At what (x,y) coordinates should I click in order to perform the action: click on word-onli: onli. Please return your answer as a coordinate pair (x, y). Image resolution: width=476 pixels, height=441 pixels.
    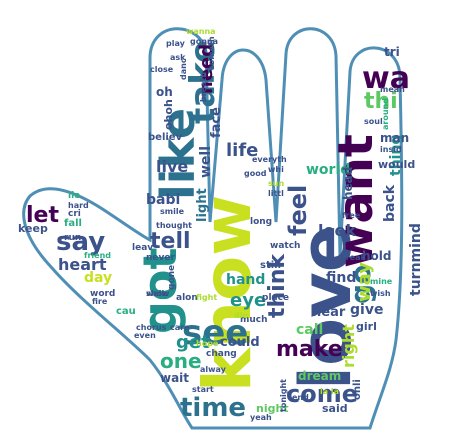
    Looking at the image, I should click on (357, 389).